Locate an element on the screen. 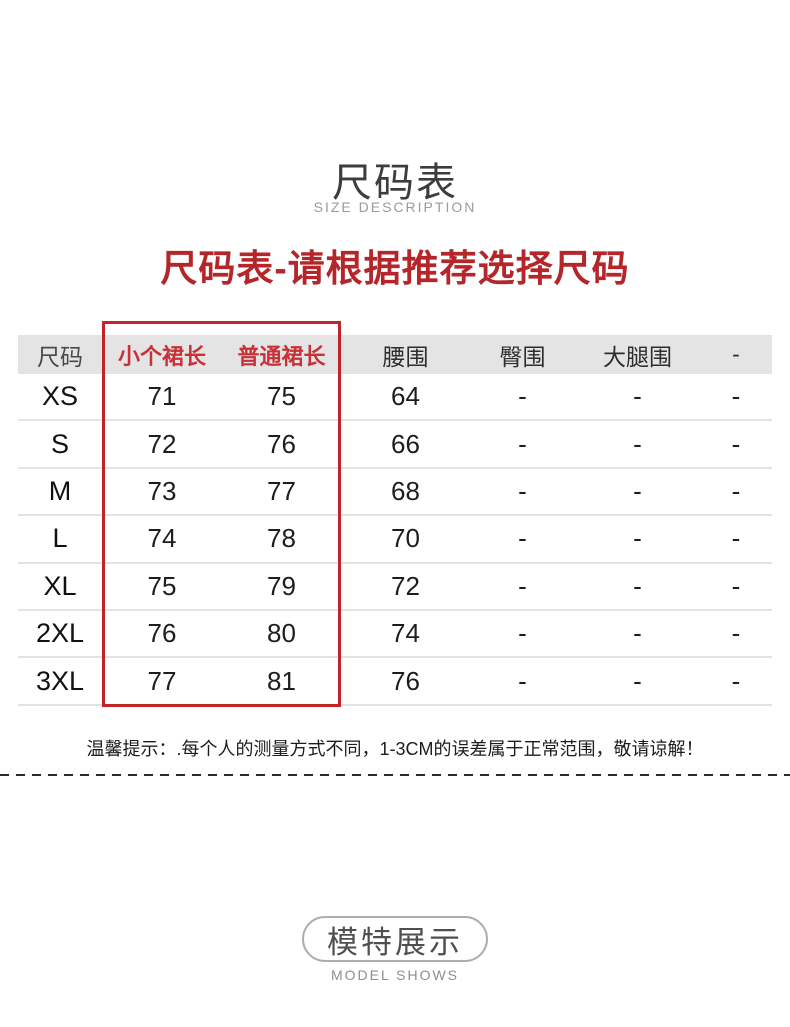 This screenshot has height=1027, width=790. header-cell-hip: 臀围 is located at coordinates (522, 356).